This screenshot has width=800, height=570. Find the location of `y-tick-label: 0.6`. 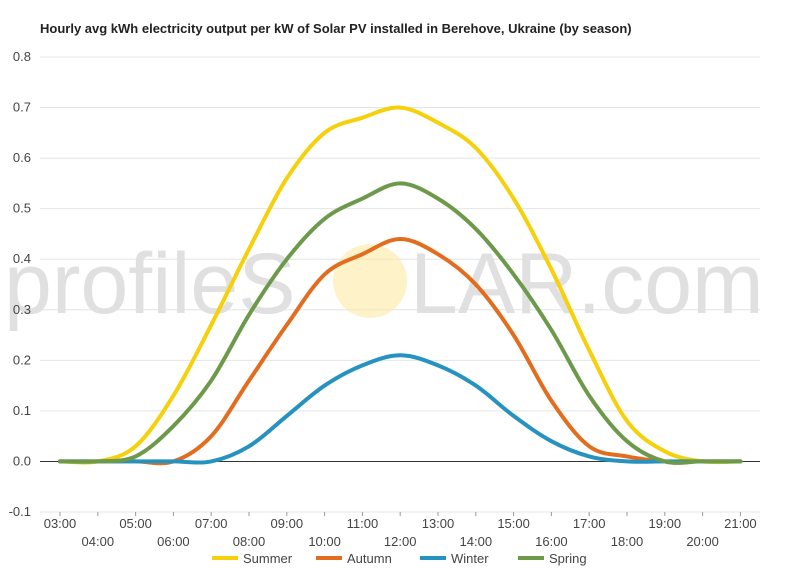

y-tick-label: 0.6 is located at coordinates (22, 157).